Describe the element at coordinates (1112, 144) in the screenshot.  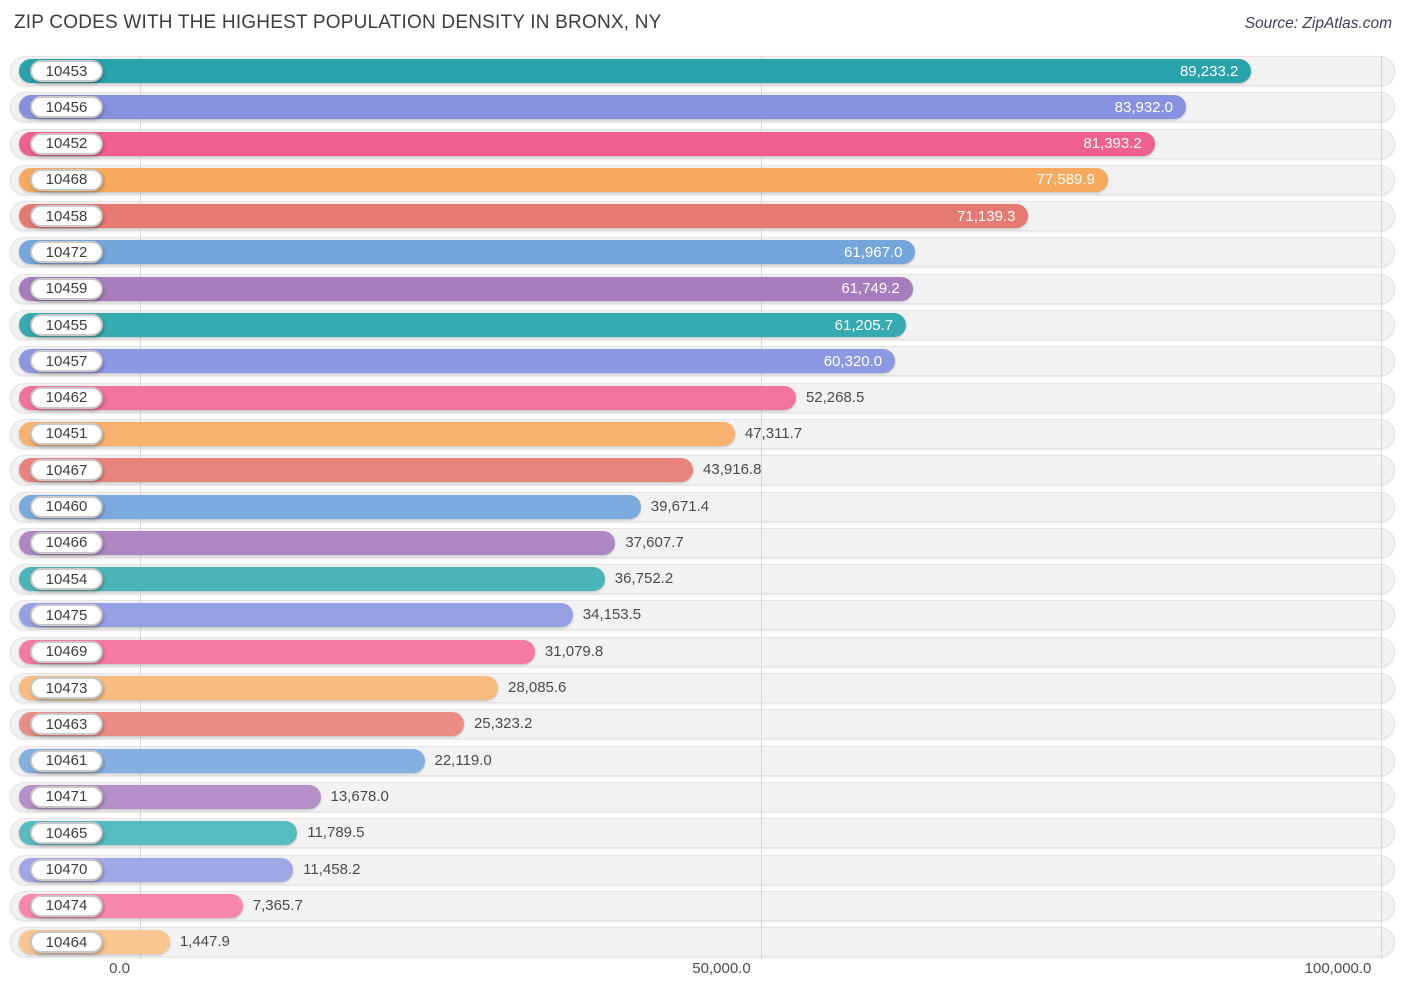
I see `value-label: 81,393.2` at that location.